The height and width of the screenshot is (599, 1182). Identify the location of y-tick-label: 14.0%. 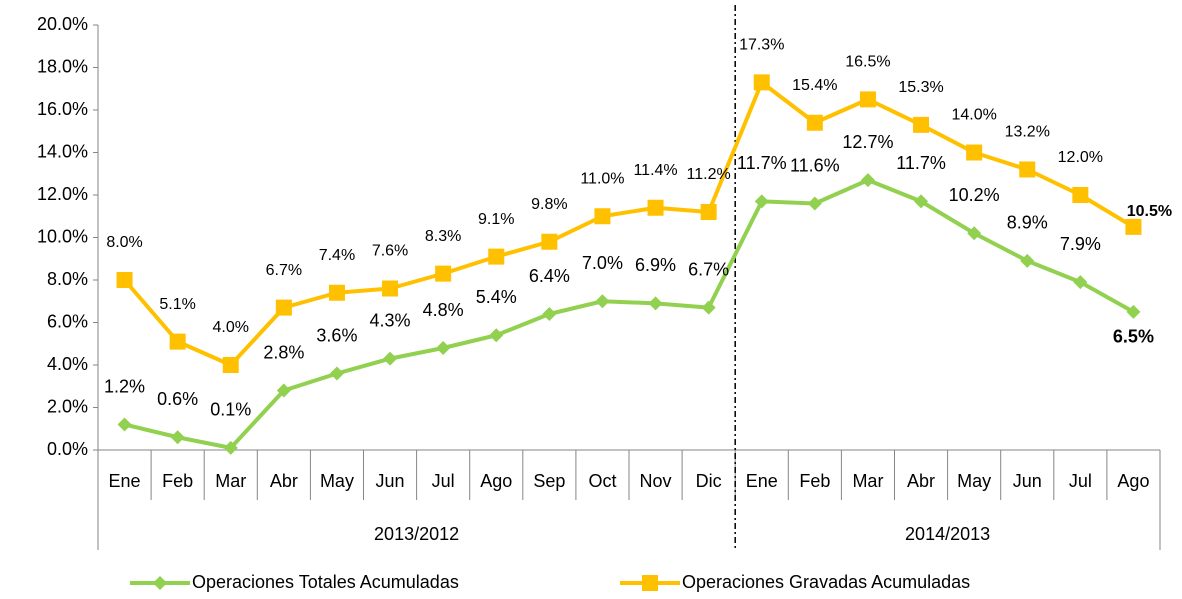
(62, 151).